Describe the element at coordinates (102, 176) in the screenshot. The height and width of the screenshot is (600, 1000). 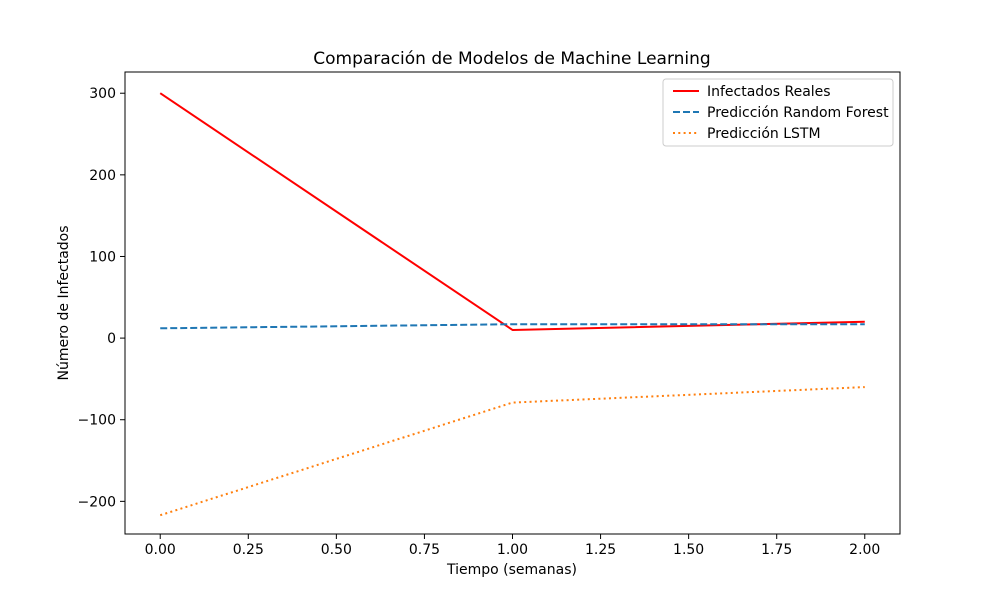
I see `y-tick-label-4: 200` at that location.